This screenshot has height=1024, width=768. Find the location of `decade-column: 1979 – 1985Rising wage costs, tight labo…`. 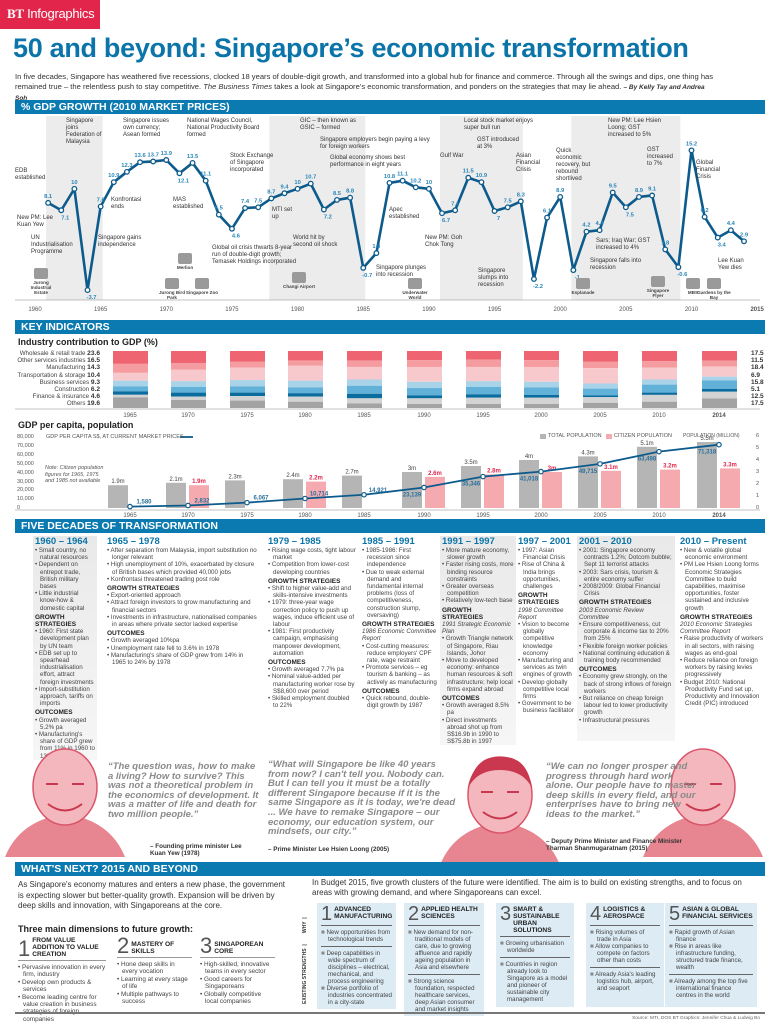

decade-column: 1979 – 1985Rising wage costs, tight labo… is located at coordinates (312, 636).